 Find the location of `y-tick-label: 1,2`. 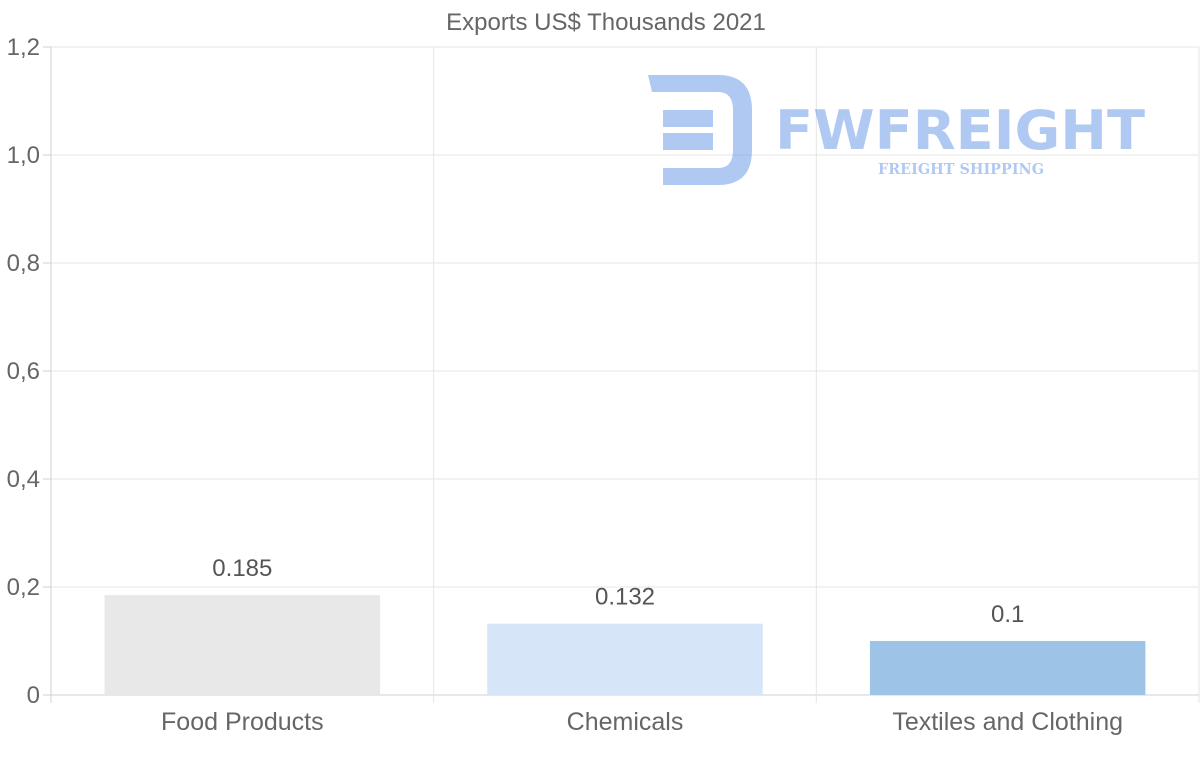

y-tick-label: 1,2 is located at coordinates (23, 47).